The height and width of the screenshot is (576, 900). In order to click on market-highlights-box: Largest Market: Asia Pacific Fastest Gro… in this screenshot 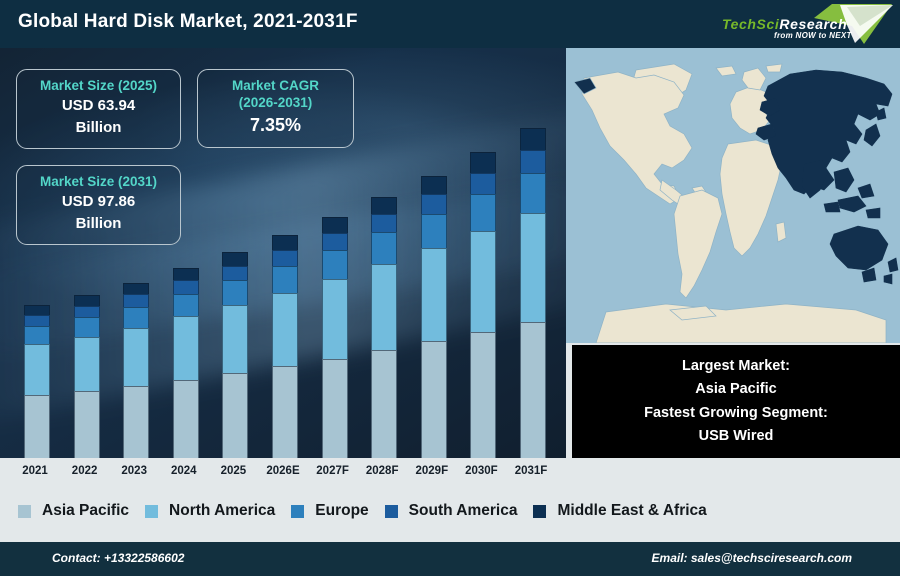, I will do `click(736, 401)`.